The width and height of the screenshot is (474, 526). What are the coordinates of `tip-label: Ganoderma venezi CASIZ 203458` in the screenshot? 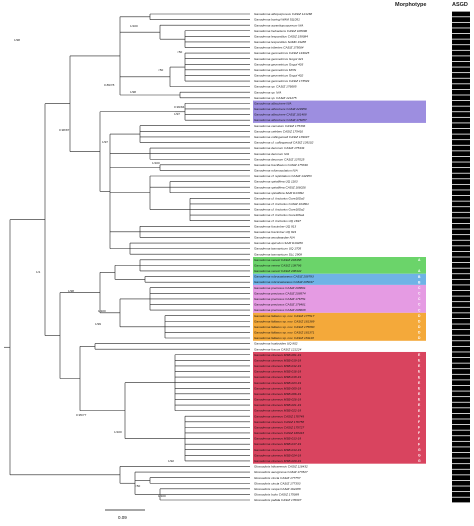 It's located at (278, 260).